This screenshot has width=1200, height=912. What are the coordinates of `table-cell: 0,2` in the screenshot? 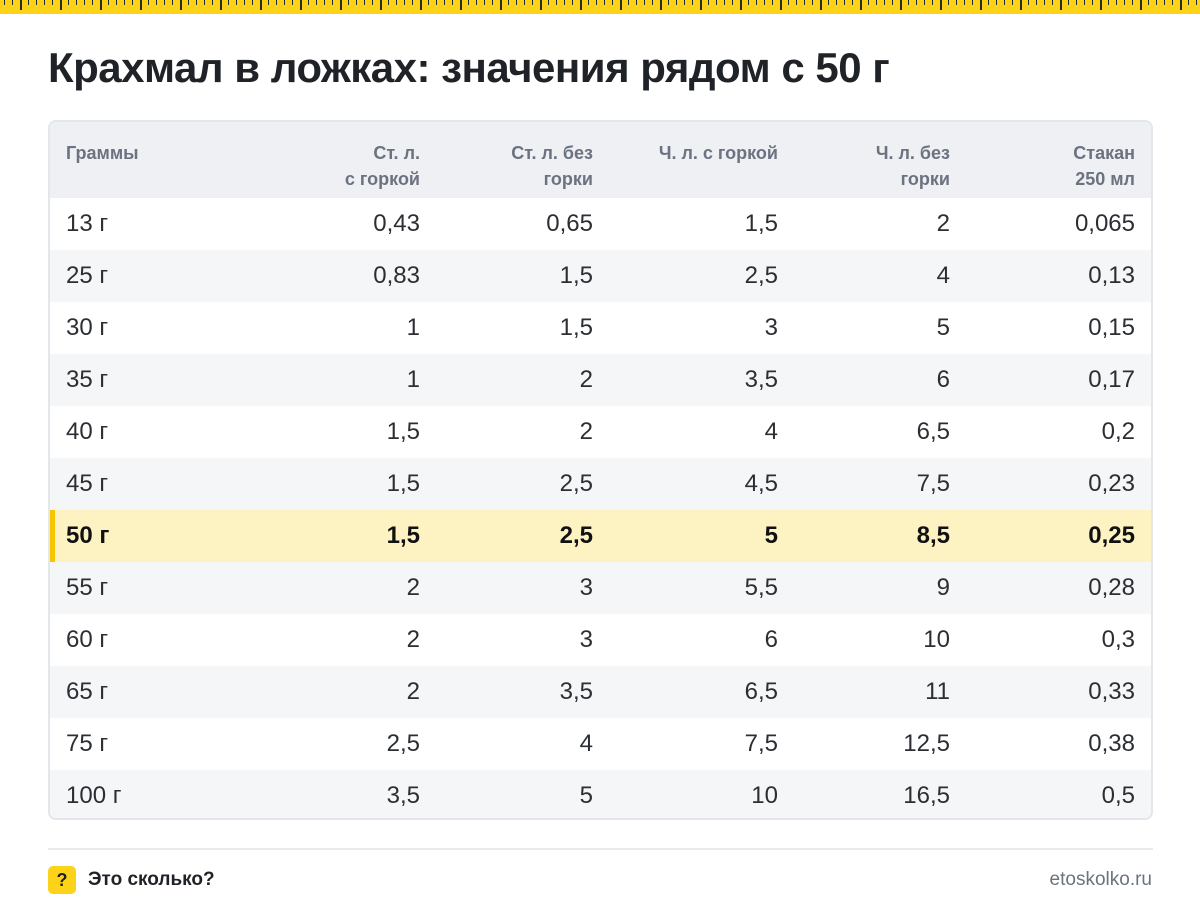 It's located at (1118, 431).